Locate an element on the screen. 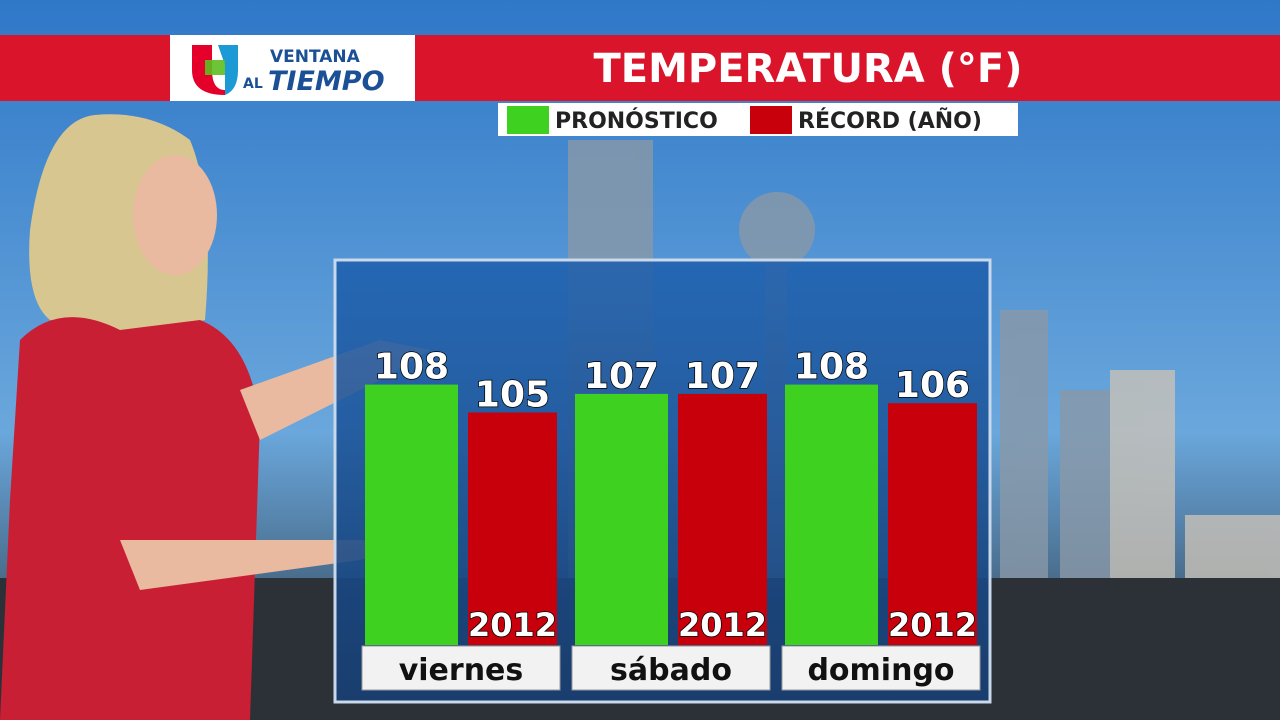 This screenshot has height=724, width=1280. category-label: viernes is located at coordinates (461, 670).